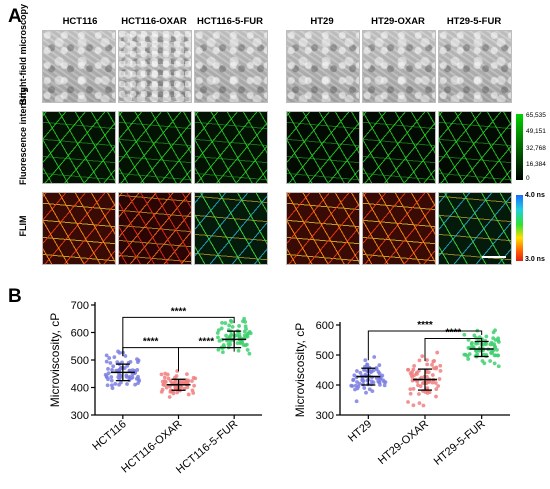 The height and width of the screenshot is (489, 550). What do you see at coordinates (323, 147) in the screenshot?
I see `micrograph-fluorescence-ht29` at bounding box center [323, 147].